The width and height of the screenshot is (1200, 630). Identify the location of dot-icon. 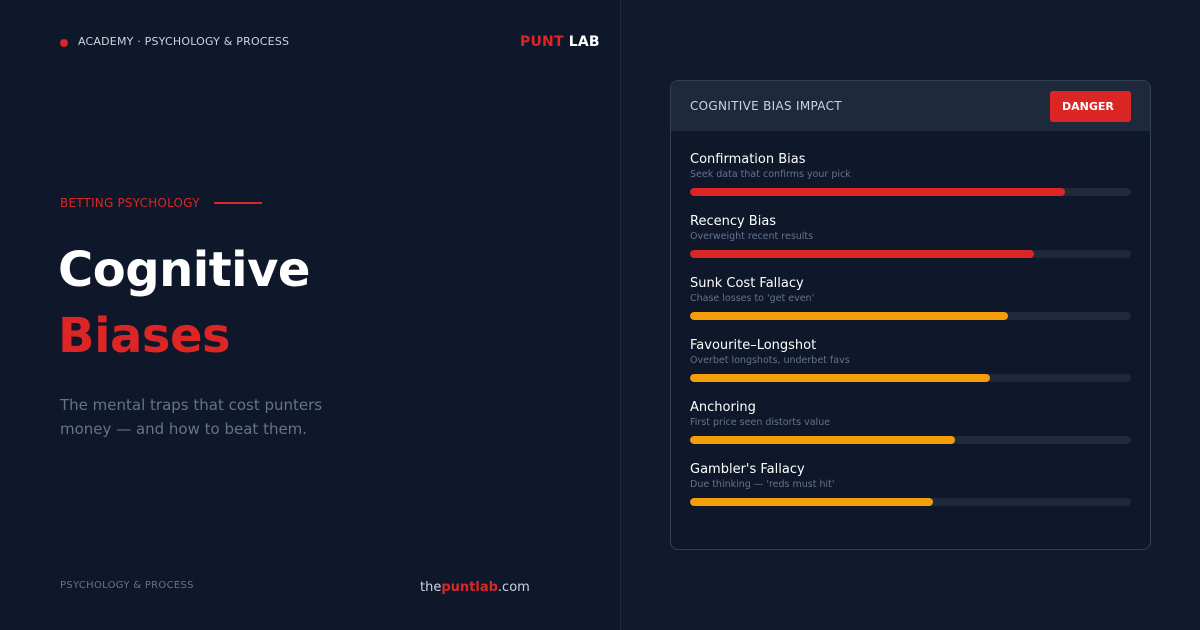
(64, 43).